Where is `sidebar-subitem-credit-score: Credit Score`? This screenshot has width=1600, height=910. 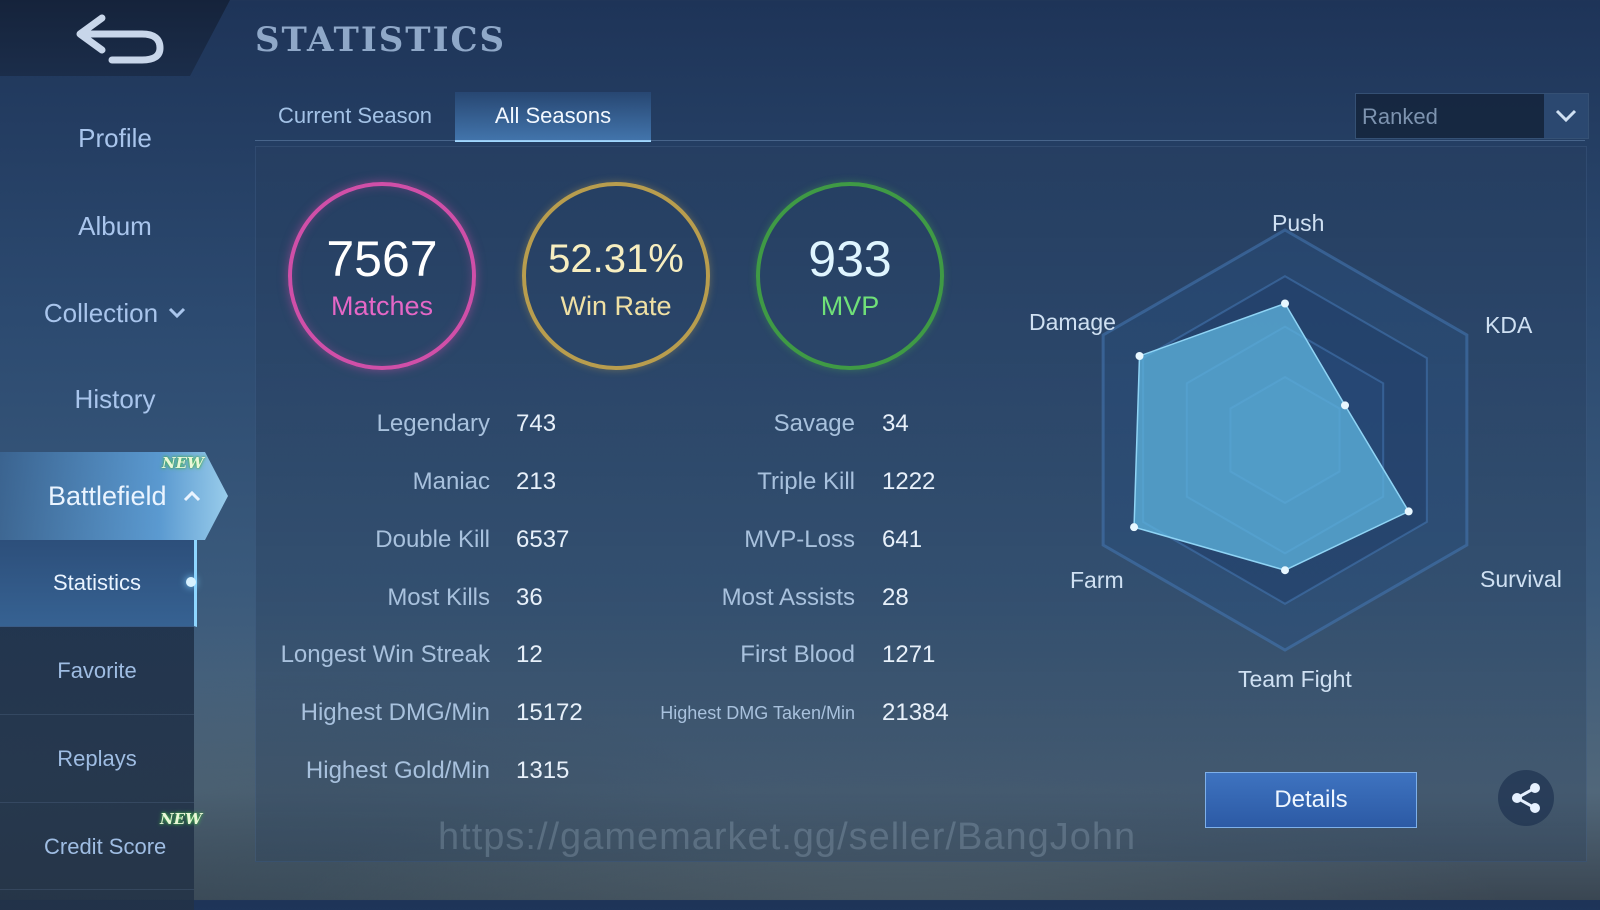
sidebar-subitem-credit-score: Credit Score is located at coordinates (97, 847).